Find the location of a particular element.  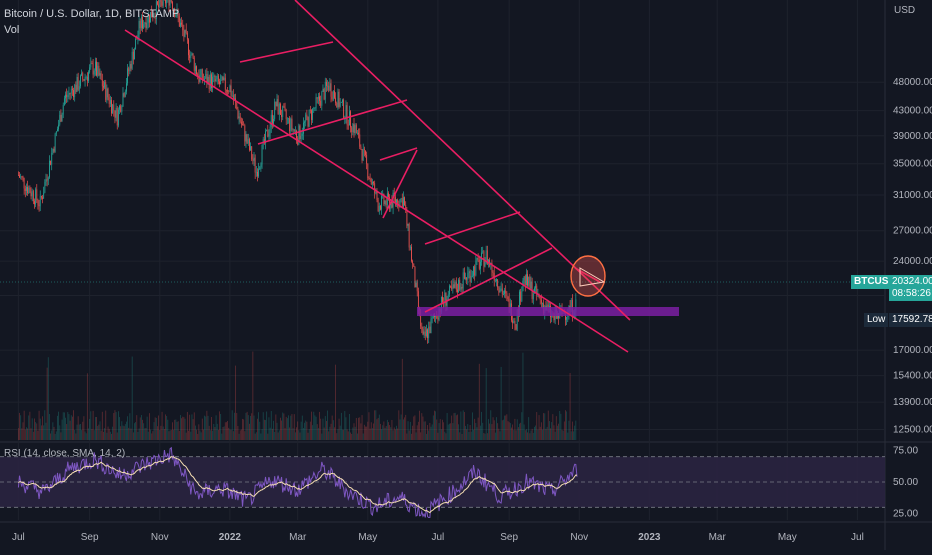

y-tick-label: 35000.00 is located at coordinates (912, 164).